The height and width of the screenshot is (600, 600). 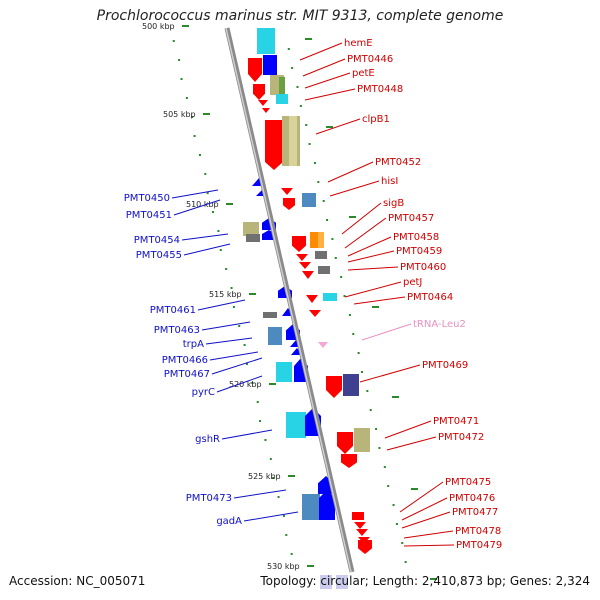 What do you see at coordinates (187, 374) in the screenshot?
I see `gene-label-left: PMT0467` at bounding box center [187, 374].